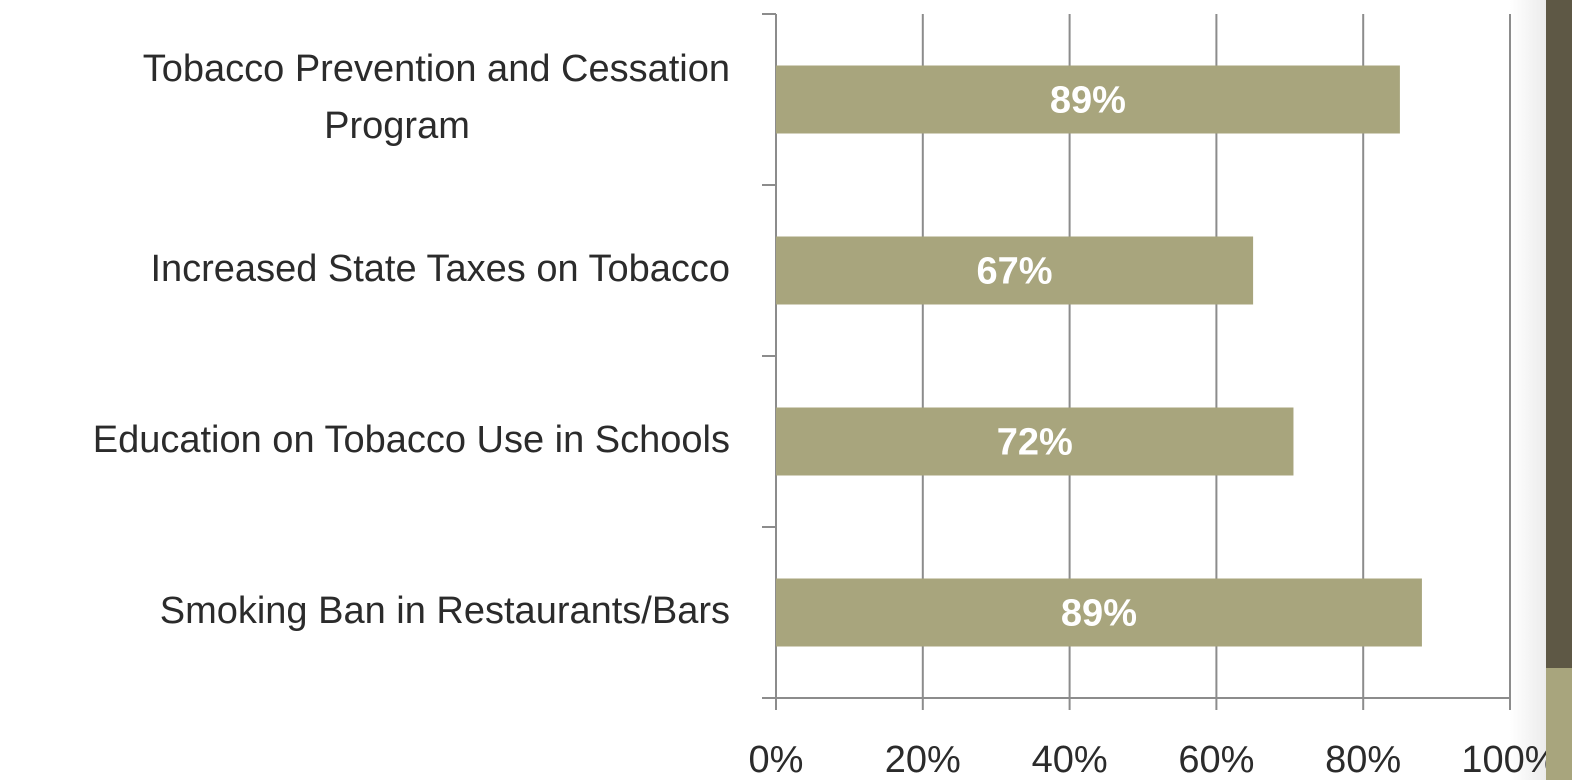 This screenshot has height=780, width=1572. I want to click on category-label-1: Tobacco Prevention and Cessation Program, so click(365, 98).